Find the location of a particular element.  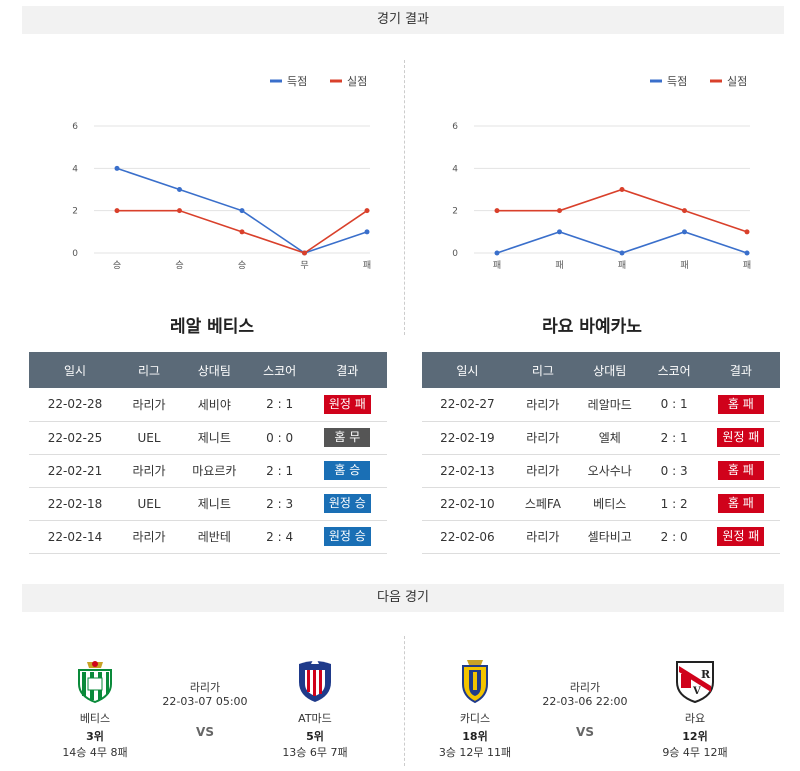

away-team-rayo: R V 라요 12위 9승 4무 12패 is located at coordinates (695, 708).